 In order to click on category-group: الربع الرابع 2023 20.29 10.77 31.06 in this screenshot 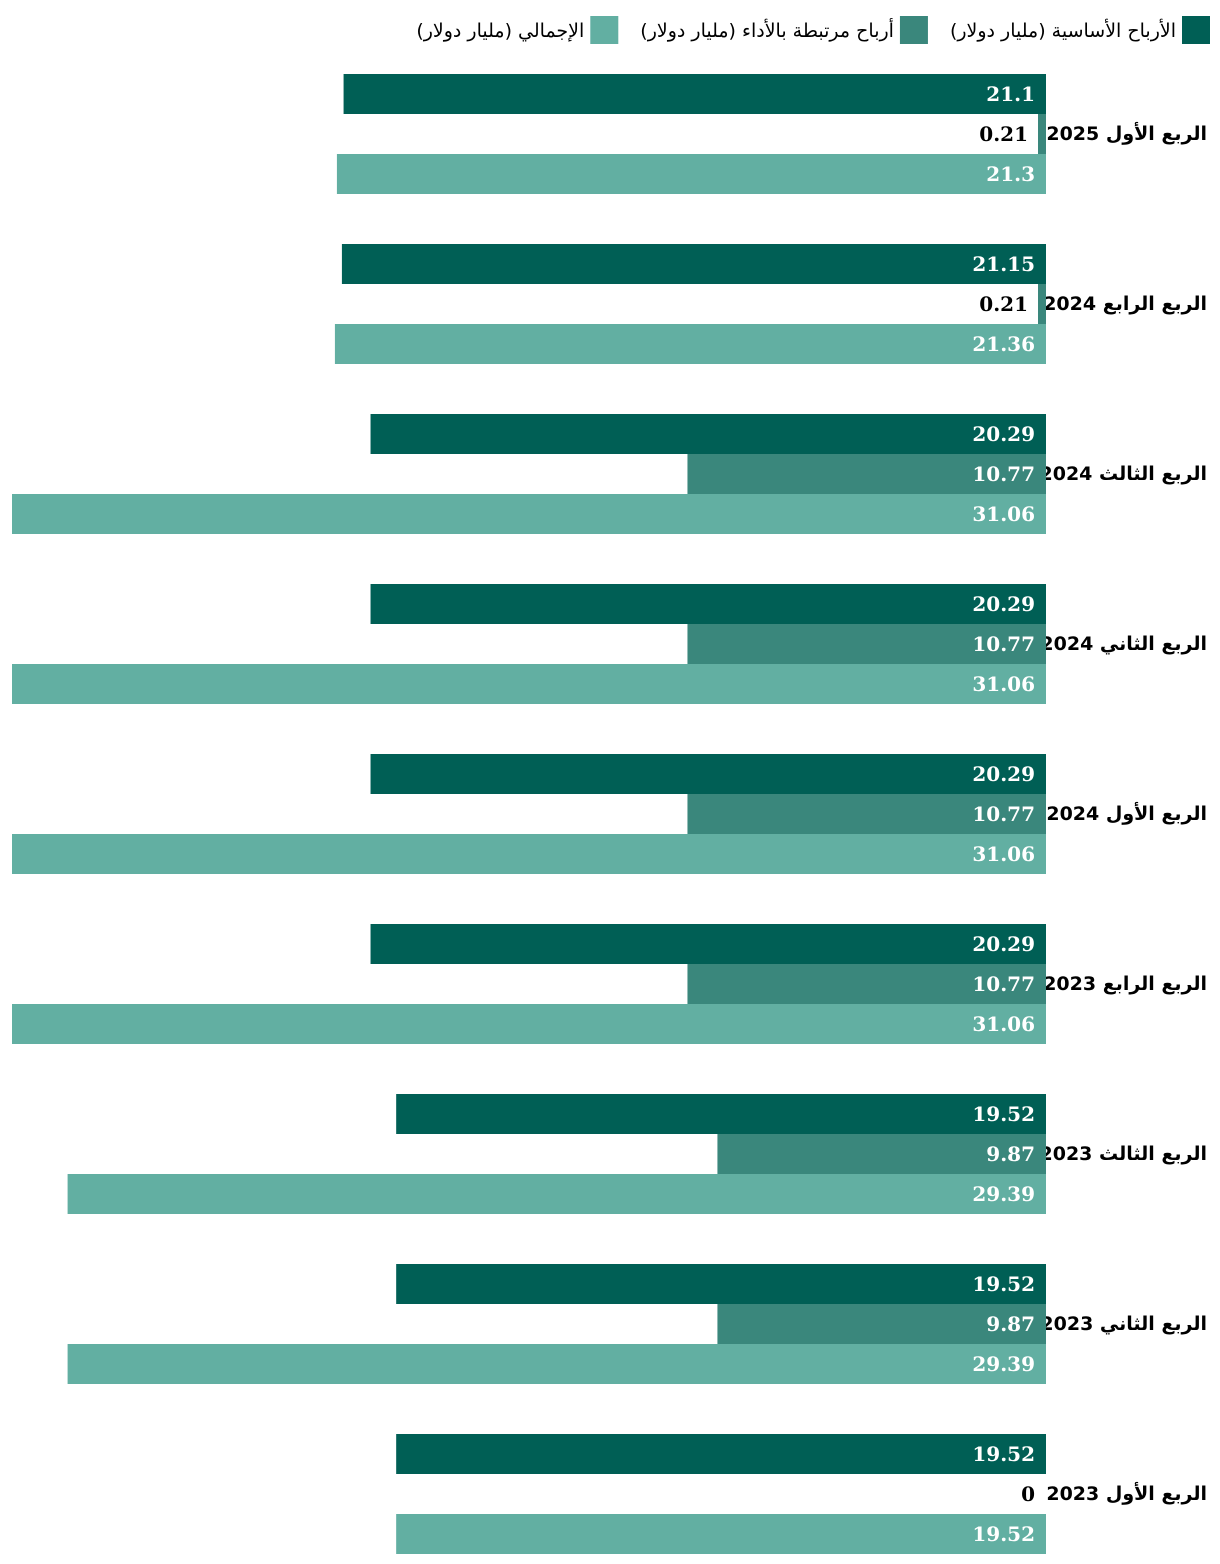, I will do `click(609, 984)`.